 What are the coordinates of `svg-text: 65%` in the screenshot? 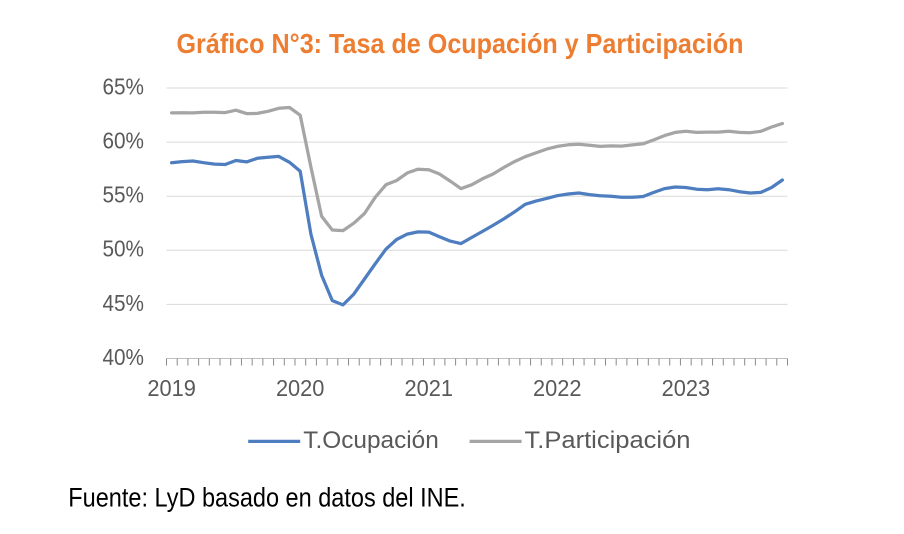 It's located at (124, 86).